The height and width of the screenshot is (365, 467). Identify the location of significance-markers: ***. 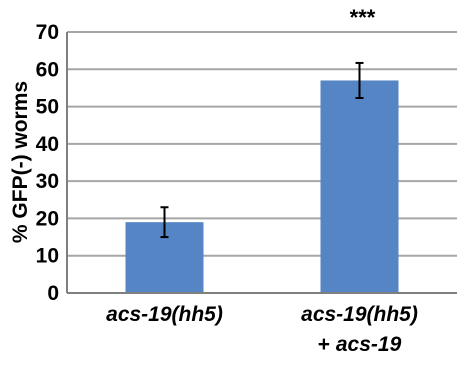
(363, 17).